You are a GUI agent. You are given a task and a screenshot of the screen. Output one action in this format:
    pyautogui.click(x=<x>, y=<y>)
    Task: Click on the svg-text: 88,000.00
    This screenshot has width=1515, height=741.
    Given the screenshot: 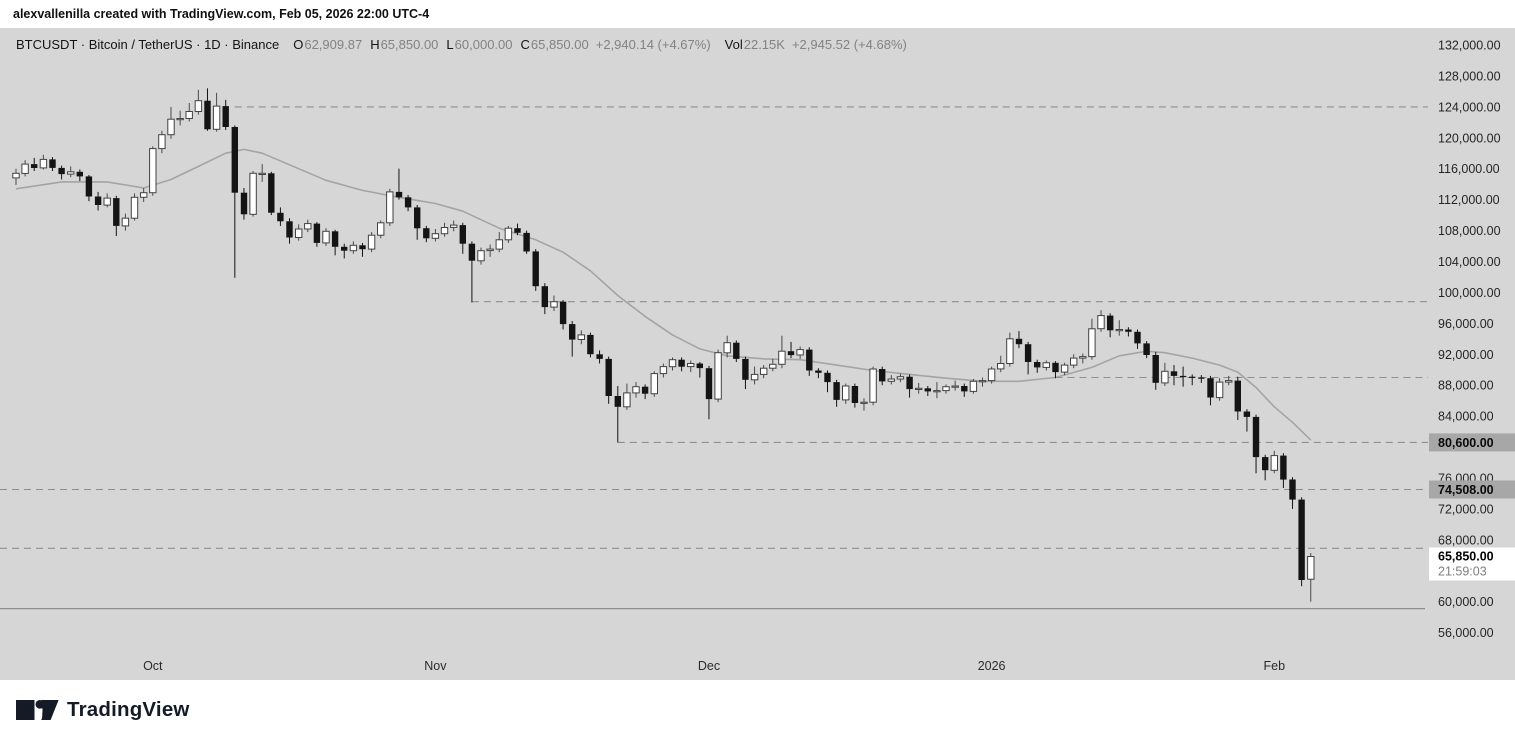 What is the action you would take?
    pyautogui.click(x=1466, y=386)
    